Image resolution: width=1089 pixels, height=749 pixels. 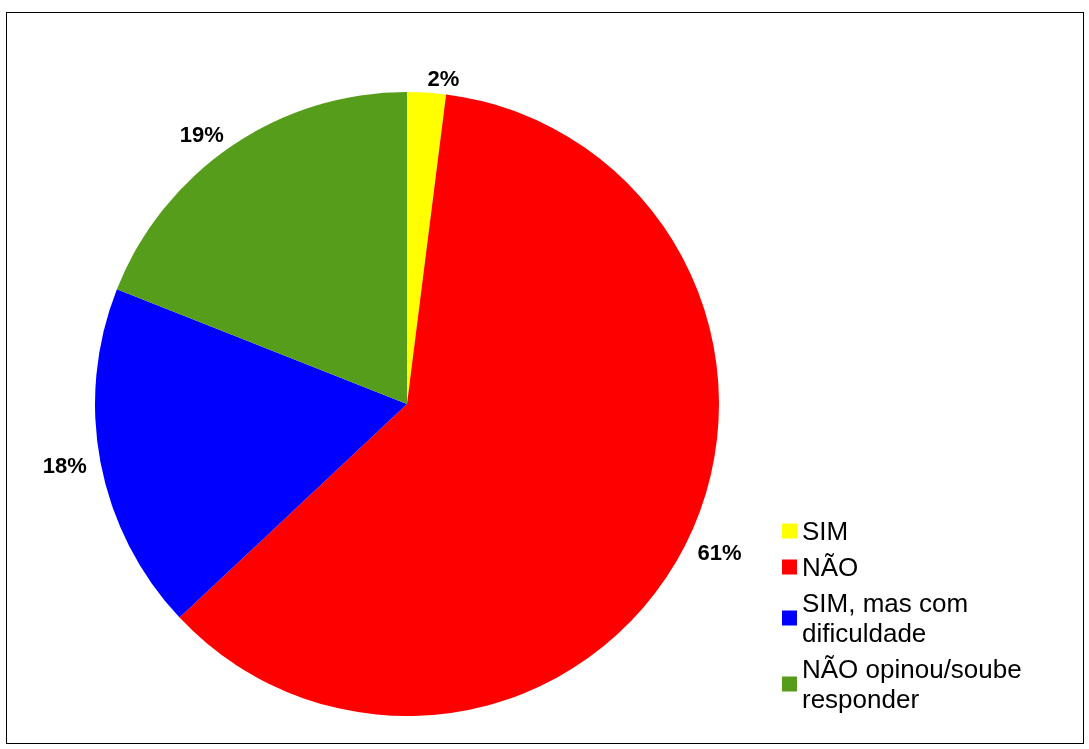 I want to click on data-label: 19%, so click(x=201, y=134).